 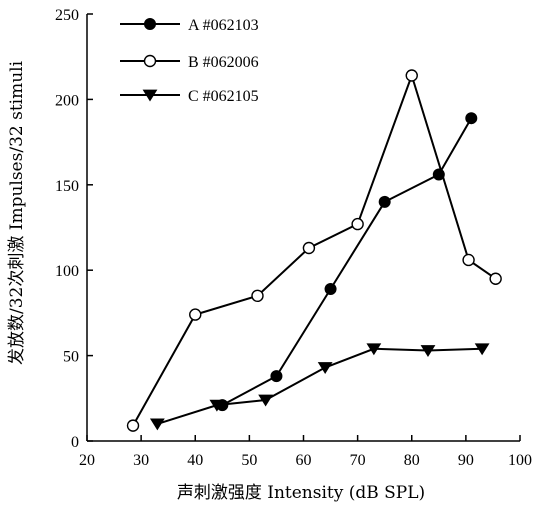 What do you see at coordinates (223, 25) in the screenshot?
I see `legend-label: A #062103` at bounding box center [223, 25].